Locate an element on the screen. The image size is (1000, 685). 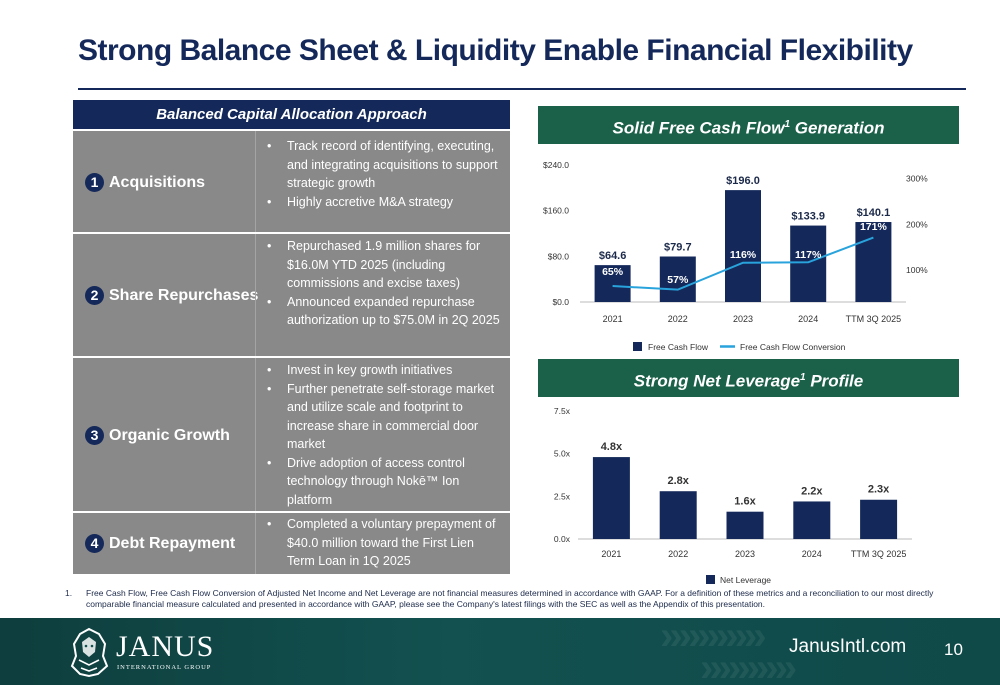
capital-allocation-header: Balanced Capital Allocation Approach is located at coordinates (291, 114).